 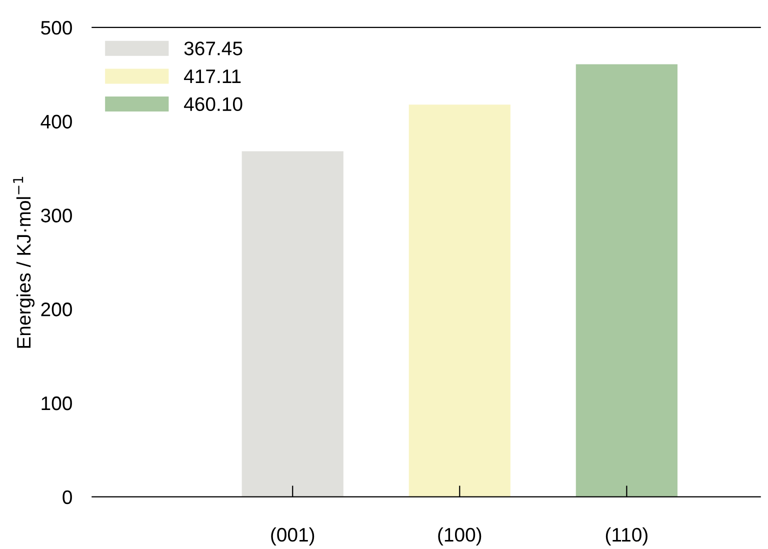 What do you see at coordinates (213, 49) in the screenshot?
I see `legend-label: 367.45` at bounding box center [213, 49].